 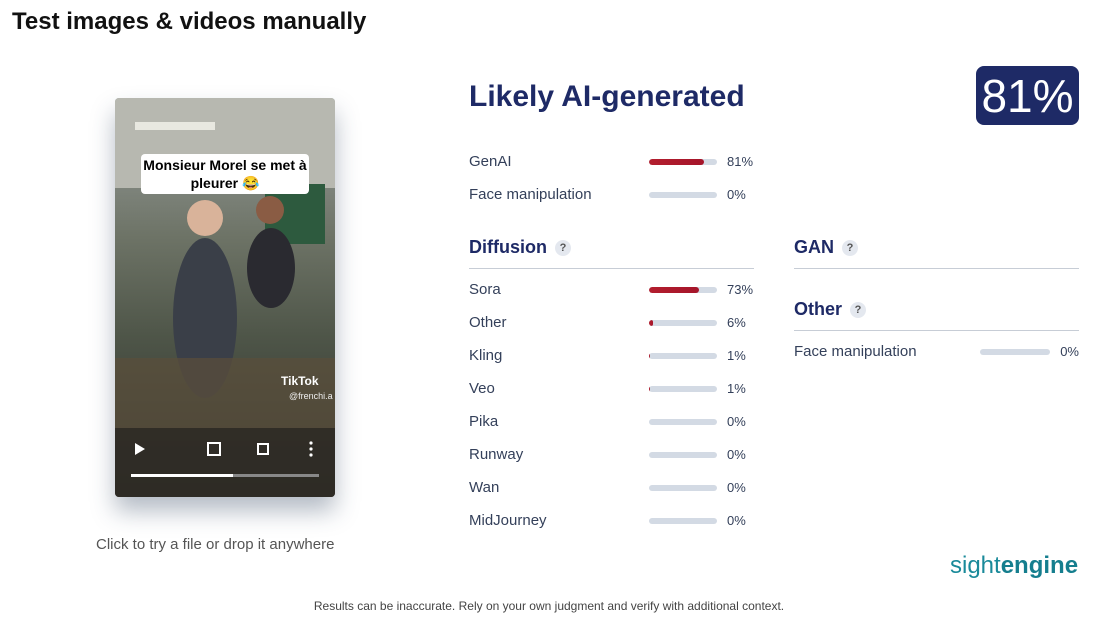 What do you see at coordinates (508, 247) in the screenshot?
I see `section-name: Diffusion` at bounding box center [508, 247].